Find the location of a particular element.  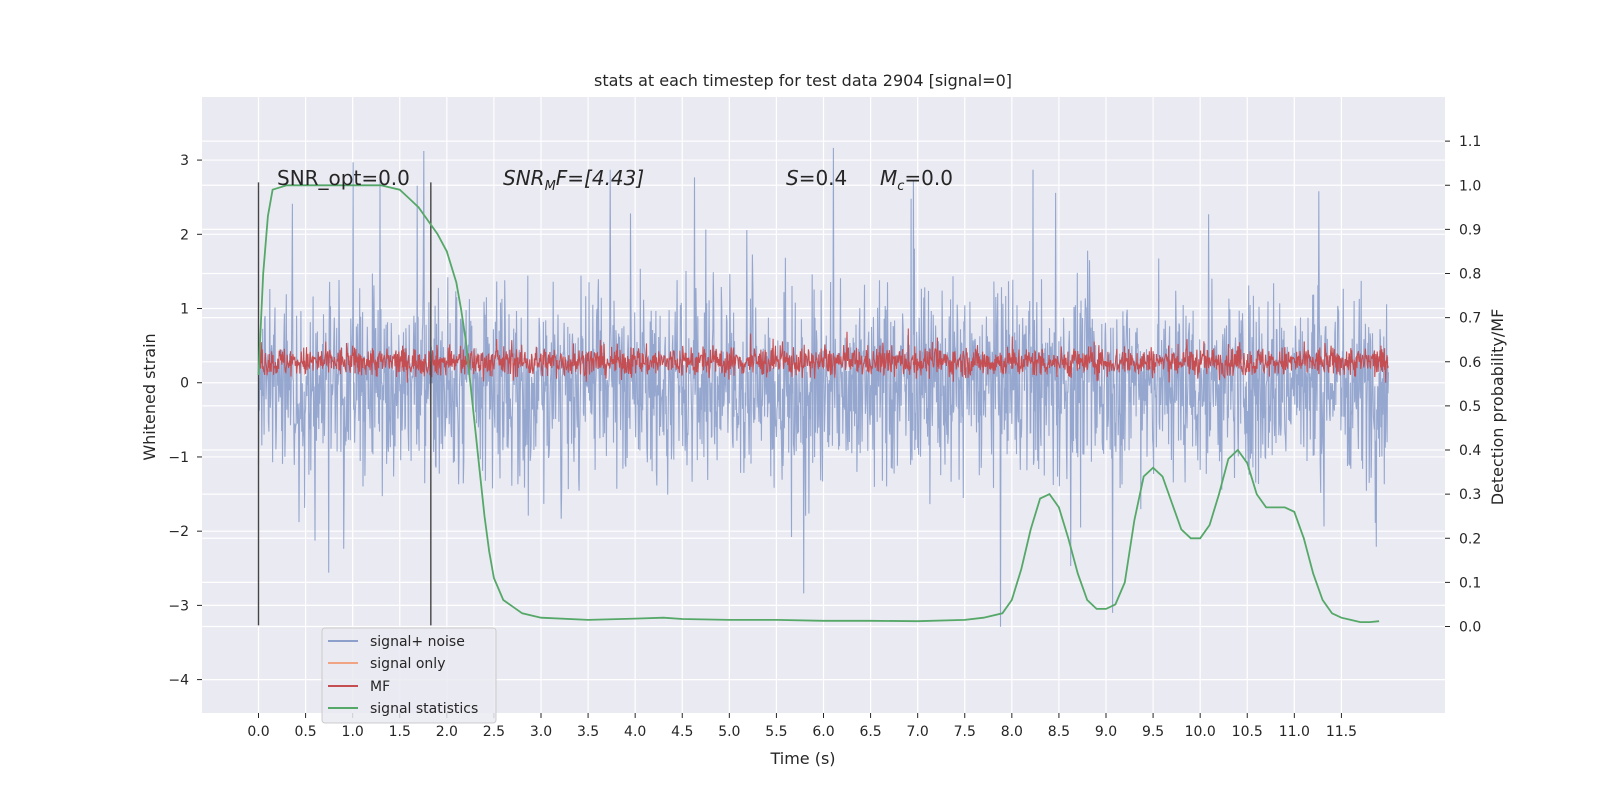

x-tick-label-17: 8.5 is located at coordinates (1059, 732).